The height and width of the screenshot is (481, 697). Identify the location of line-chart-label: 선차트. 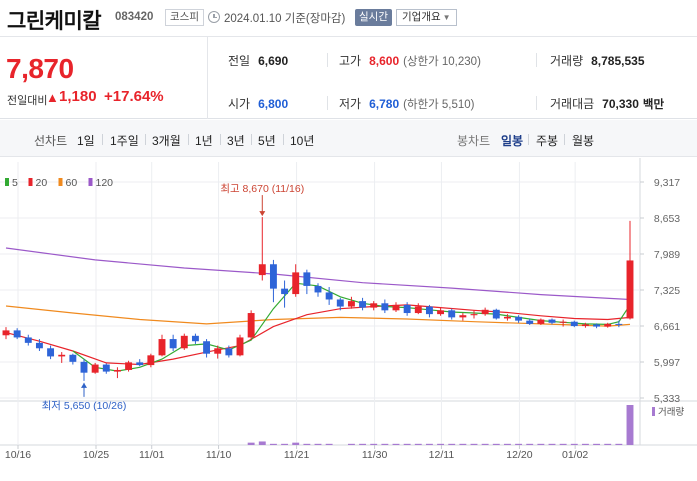
(51, 141).